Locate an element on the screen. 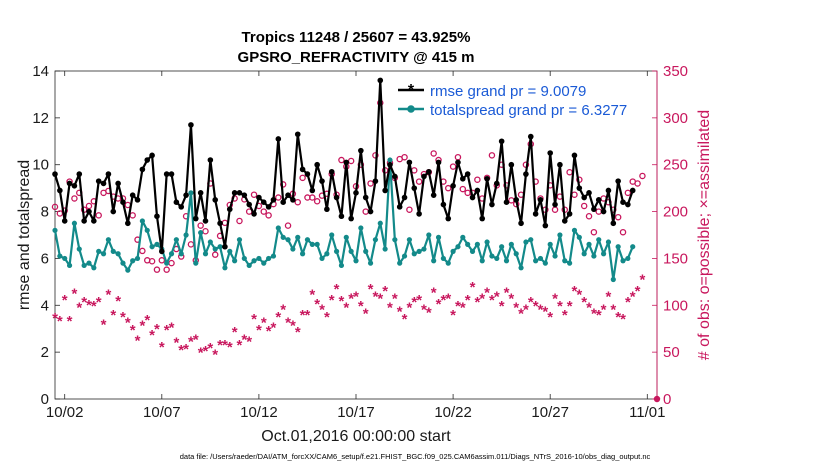 This screenshot has width=830, height=470. y-right-tick-label: 150 is located at coordinates (675, 258).